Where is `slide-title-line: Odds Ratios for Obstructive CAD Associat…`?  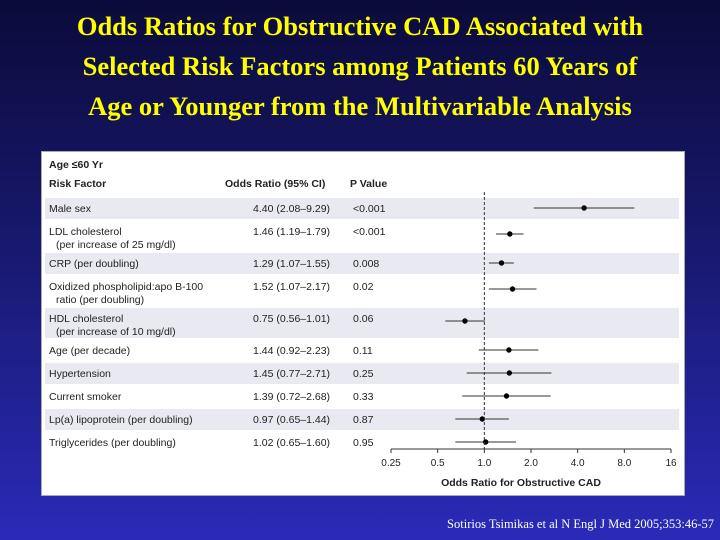
slide-title-line: Odds Ratios for Obstructive CAD Associat… is located at coordinates (360, 26).